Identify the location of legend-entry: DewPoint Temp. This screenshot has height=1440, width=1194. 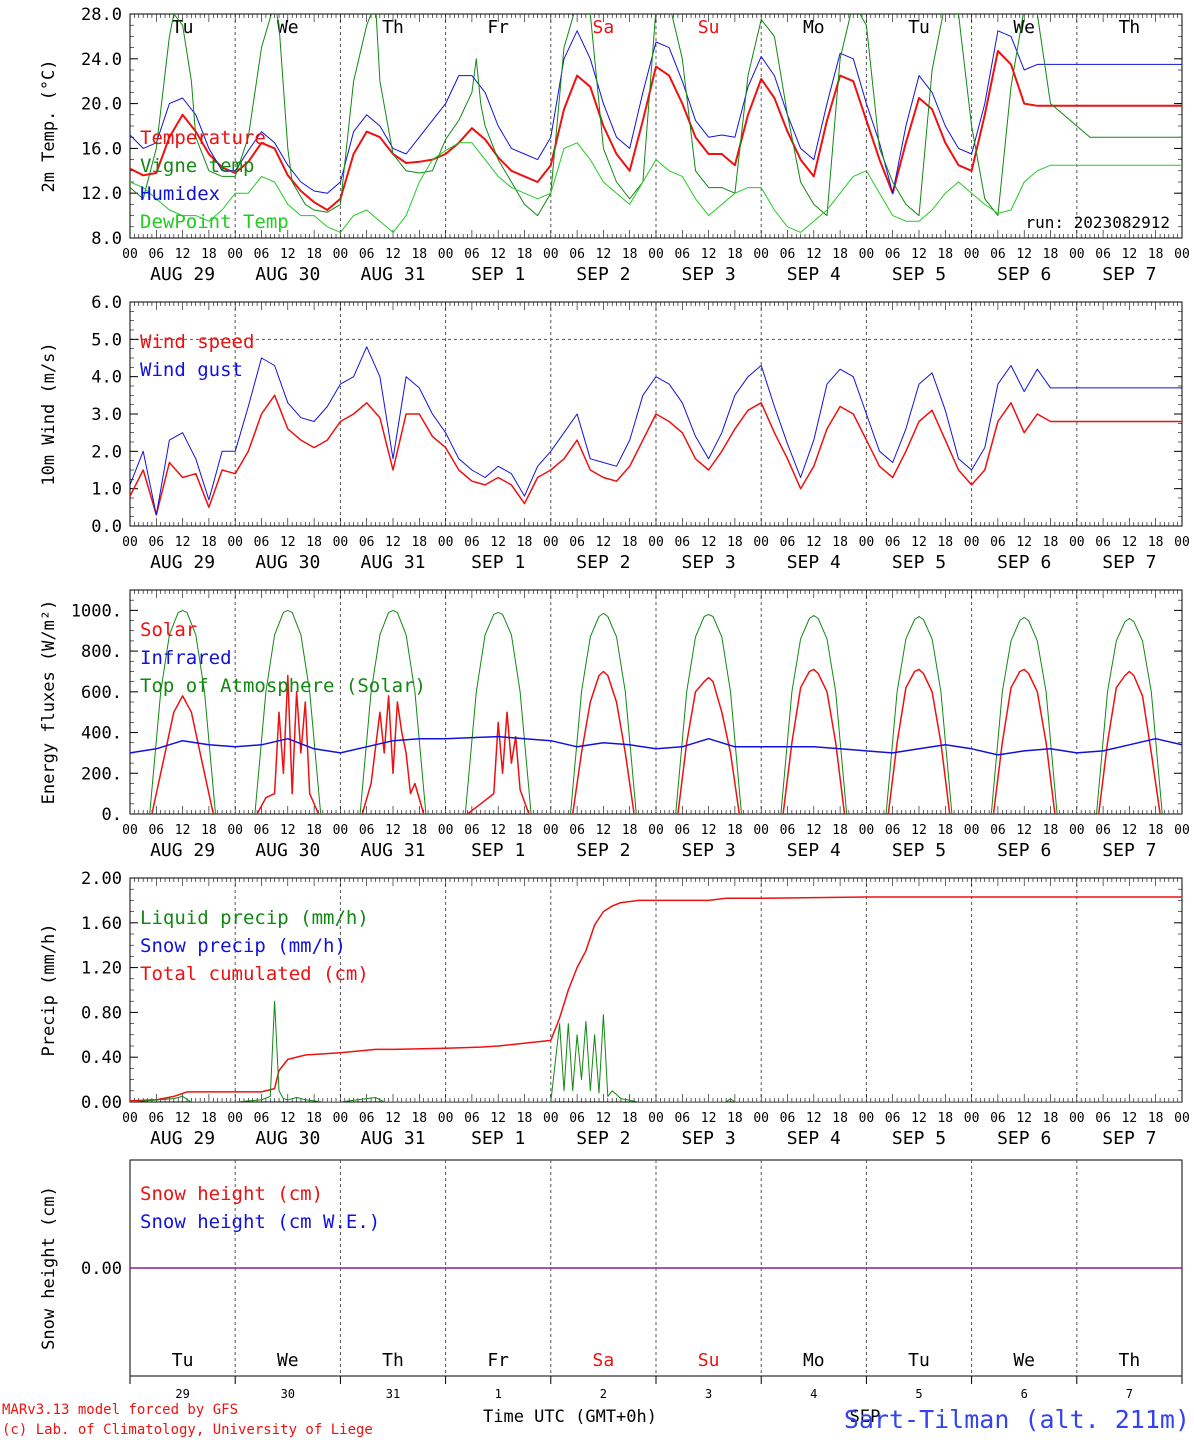
(214, 222).